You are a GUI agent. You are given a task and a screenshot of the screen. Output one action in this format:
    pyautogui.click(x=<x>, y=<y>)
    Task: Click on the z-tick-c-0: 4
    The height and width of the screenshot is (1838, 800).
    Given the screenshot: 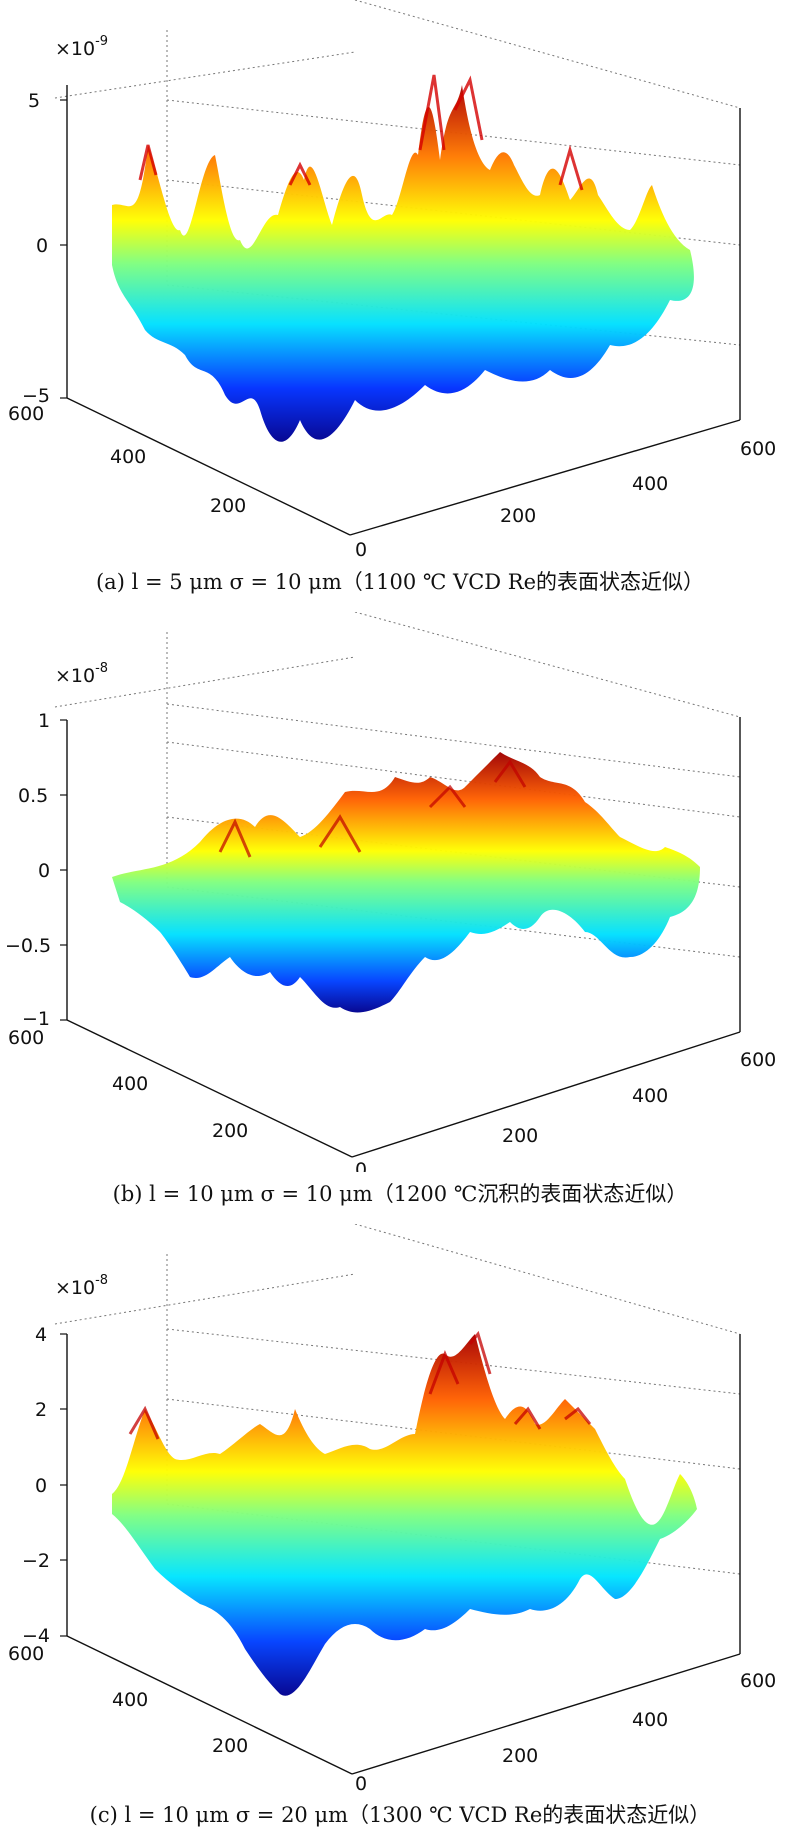 What is the action you would take?
    pyautogui.click(x=41, y=1335)
    